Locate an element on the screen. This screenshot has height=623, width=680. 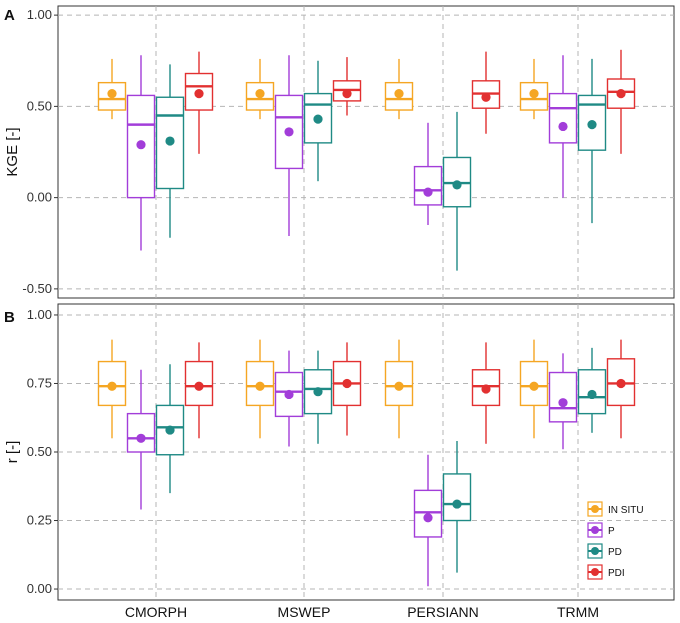
panel-a-cmorph-p-mean-point is located at coordinates (141, 145).